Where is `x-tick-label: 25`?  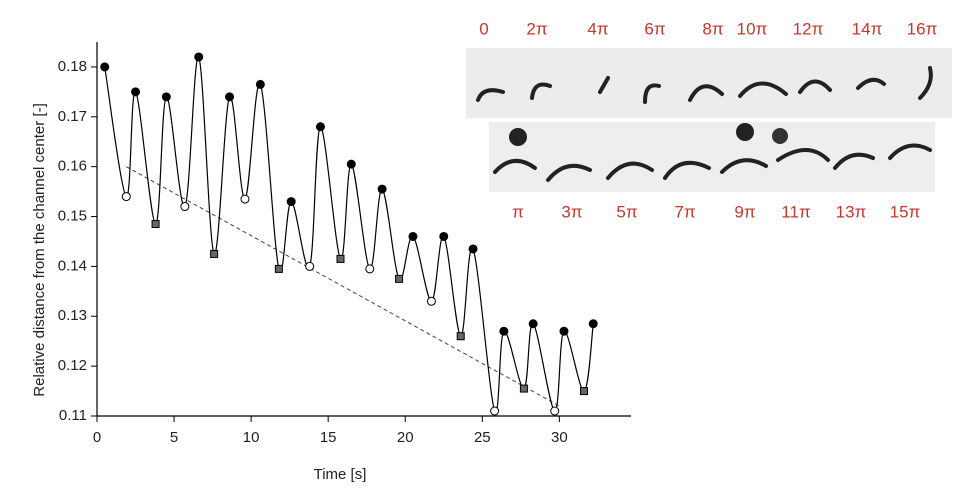 x-tick-label: 25 is located at coordinates (482, 437).